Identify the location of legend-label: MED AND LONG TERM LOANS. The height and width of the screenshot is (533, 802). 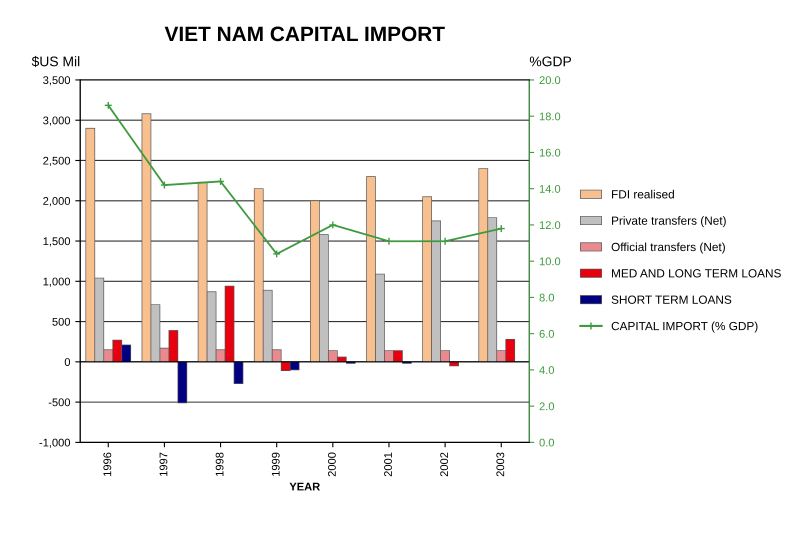
(696, 273).